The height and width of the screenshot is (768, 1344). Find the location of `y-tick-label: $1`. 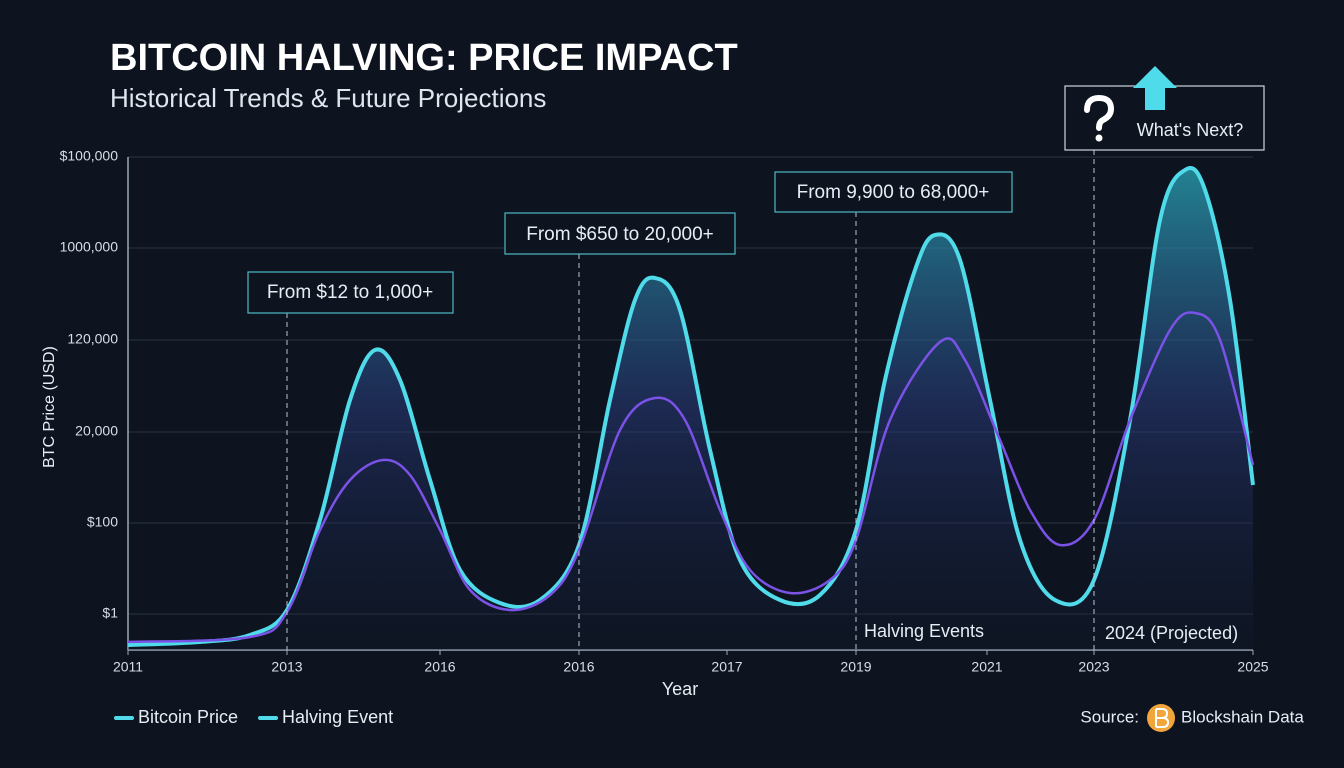

y-tick-label: $1 is located at coordinates (110, 613).